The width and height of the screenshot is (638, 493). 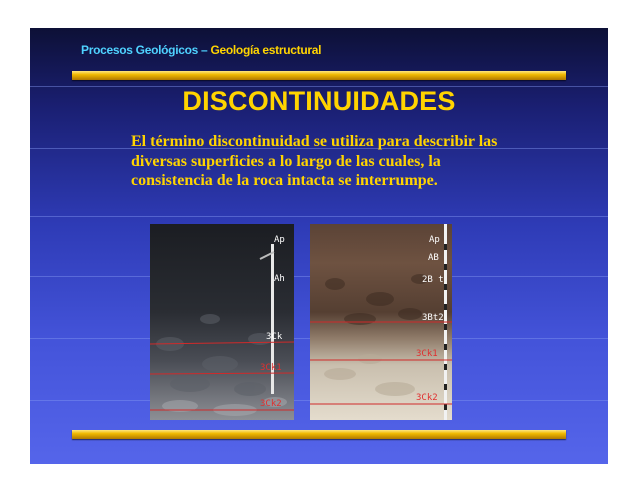 What do you see at coordinates (433, 318) in the screenshot?
I see `horizon-label: 3Bt2` at bounding box center [433, 318].